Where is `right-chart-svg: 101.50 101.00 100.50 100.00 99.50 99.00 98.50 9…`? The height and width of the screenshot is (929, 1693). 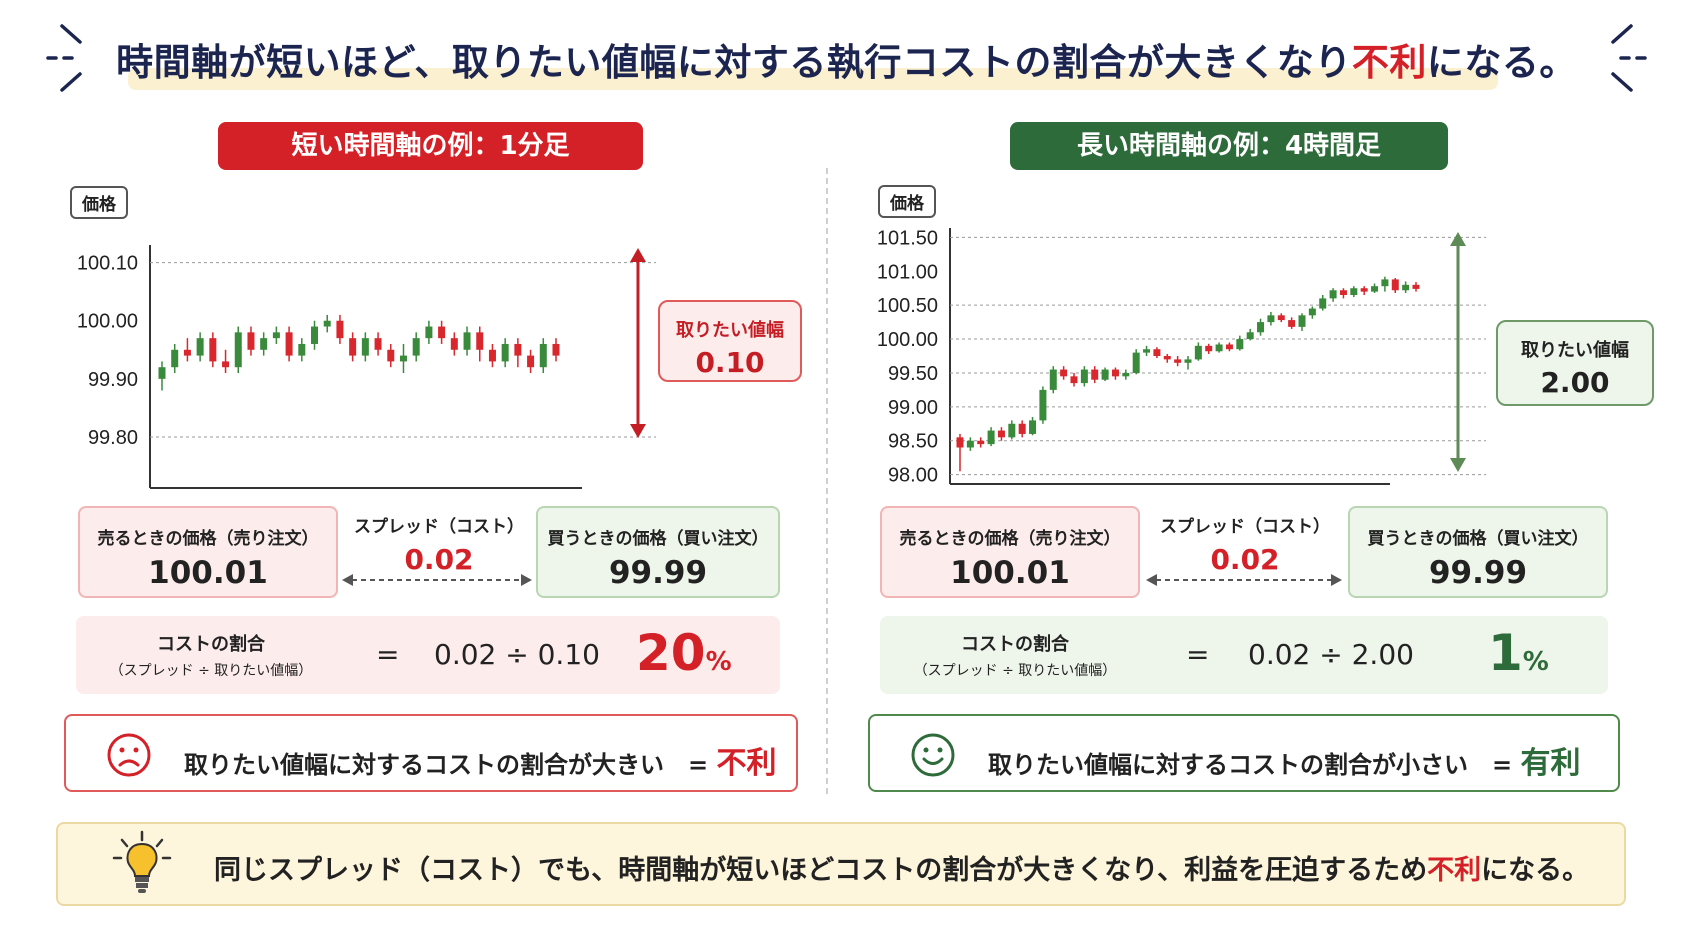
right-chart-svg: 101.50 101.00 100.50 100.00 99.50 99.00 98.50 9… is located at coordinates (1181, 357).